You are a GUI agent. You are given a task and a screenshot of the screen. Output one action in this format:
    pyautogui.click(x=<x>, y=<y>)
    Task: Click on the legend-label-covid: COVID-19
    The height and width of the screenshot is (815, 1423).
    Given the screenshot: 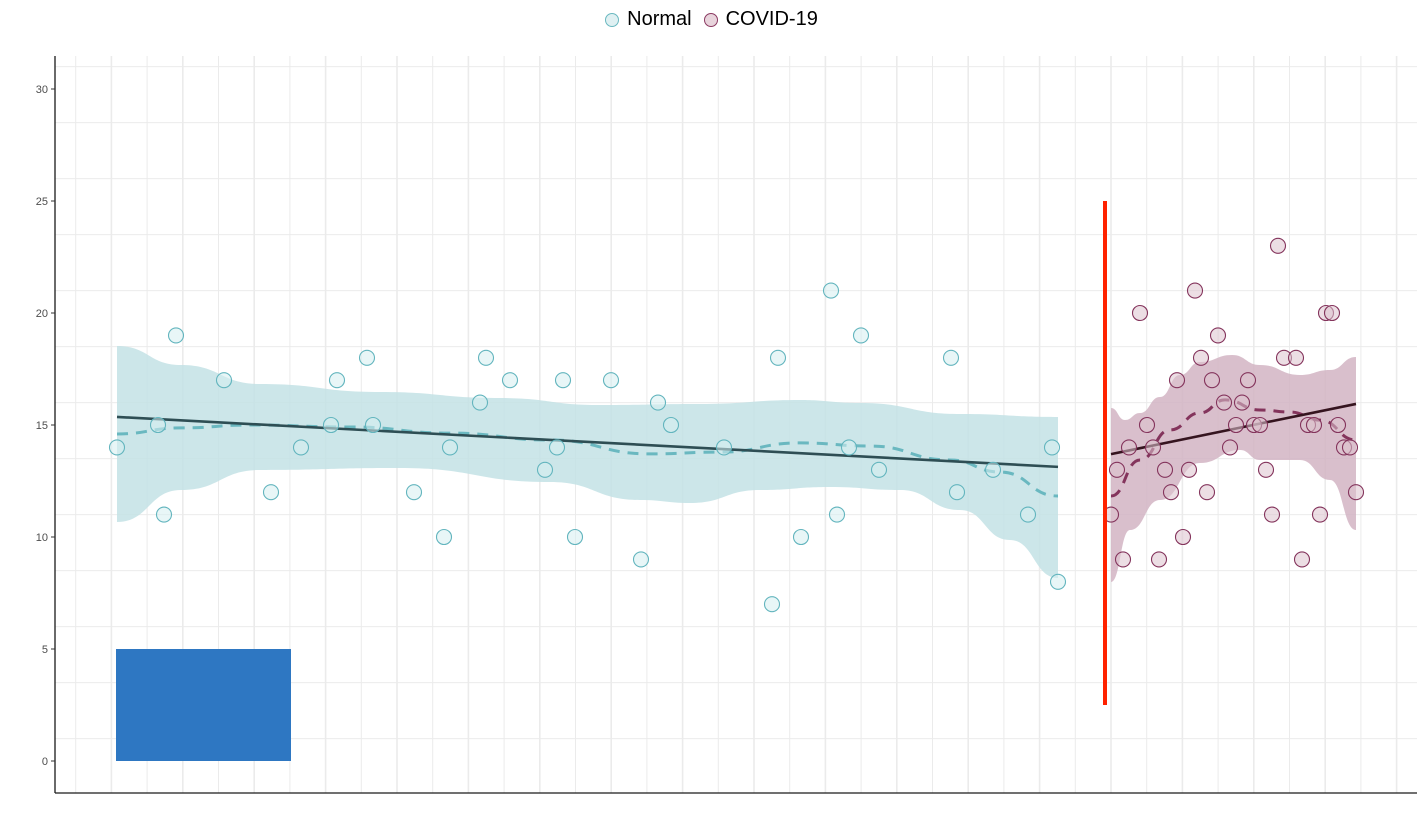 What is the action you would take?
    pyautogui.click(x=771, y=19)
    